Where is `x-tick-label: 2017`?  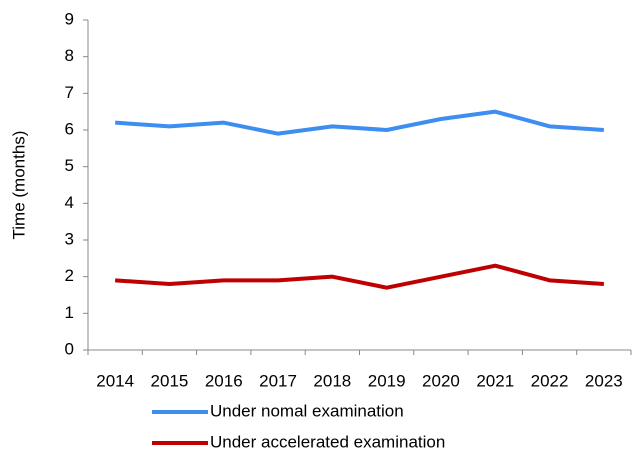 x-tick-label: 2017 is located at coordinates (278, 380).